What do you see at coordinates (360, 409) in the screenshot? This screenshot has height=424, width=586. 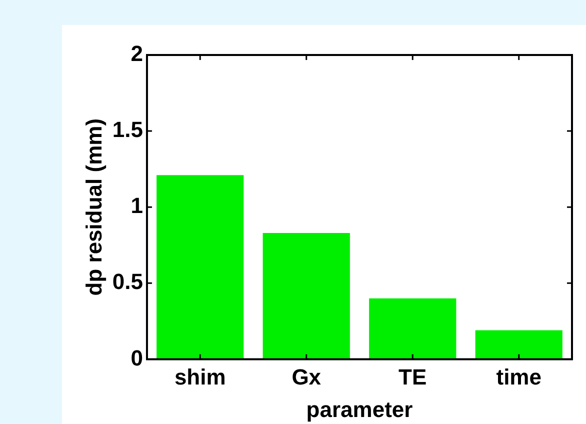 I see `x-axis-title: parameter` at bounding box center [360, 409].